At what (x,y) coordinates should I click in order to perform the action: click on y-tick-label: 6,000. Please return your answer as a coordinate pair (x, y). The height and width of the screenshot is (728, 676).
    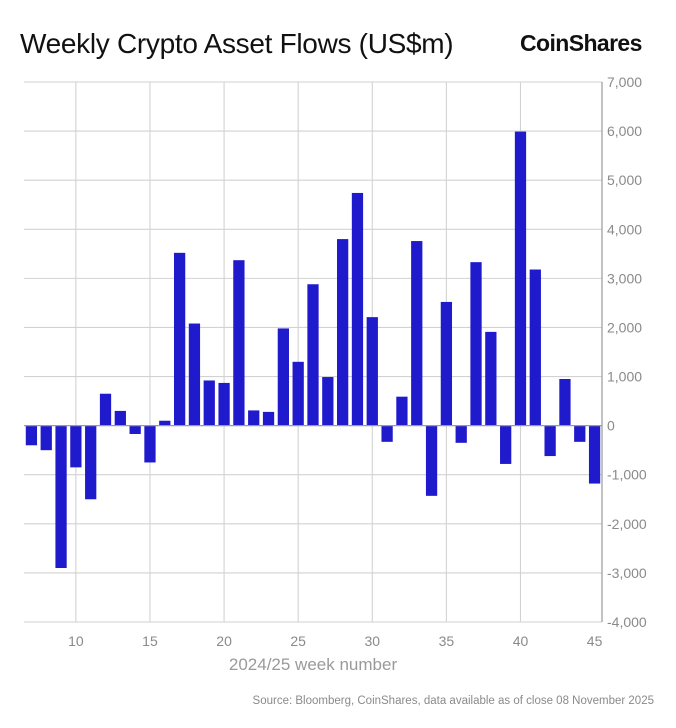
    Looking at the image, I should click on (624, 131).